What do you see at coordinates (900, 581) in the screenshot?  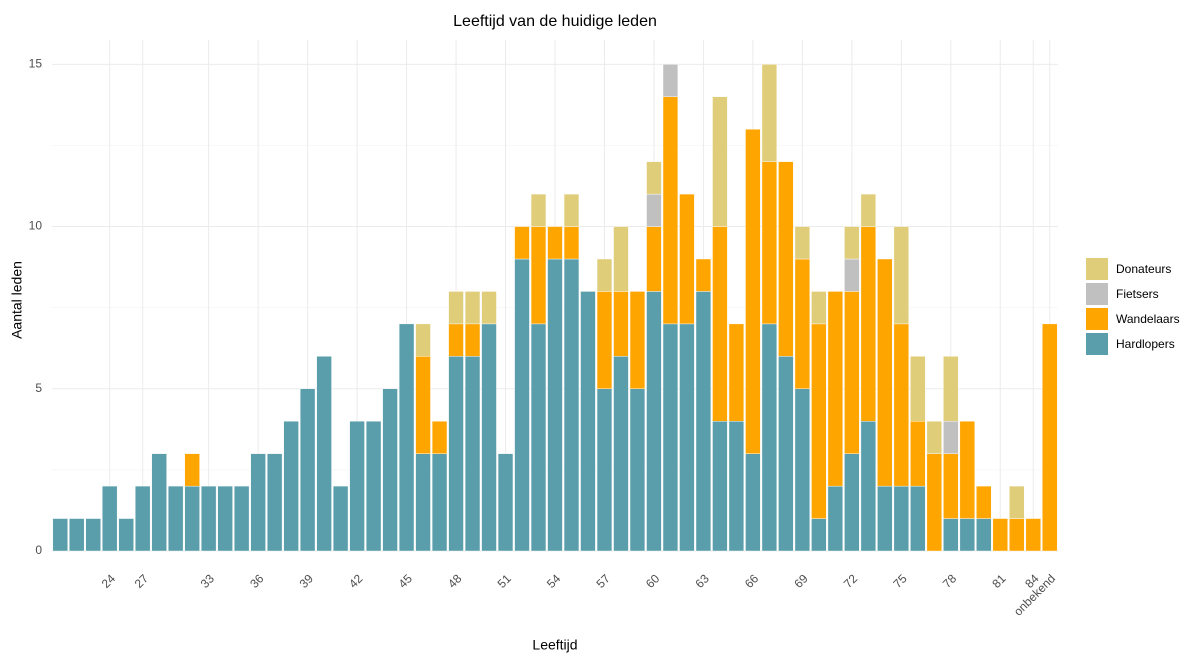 I see `x-tick-label: 75` at bounding box center [900, 581].